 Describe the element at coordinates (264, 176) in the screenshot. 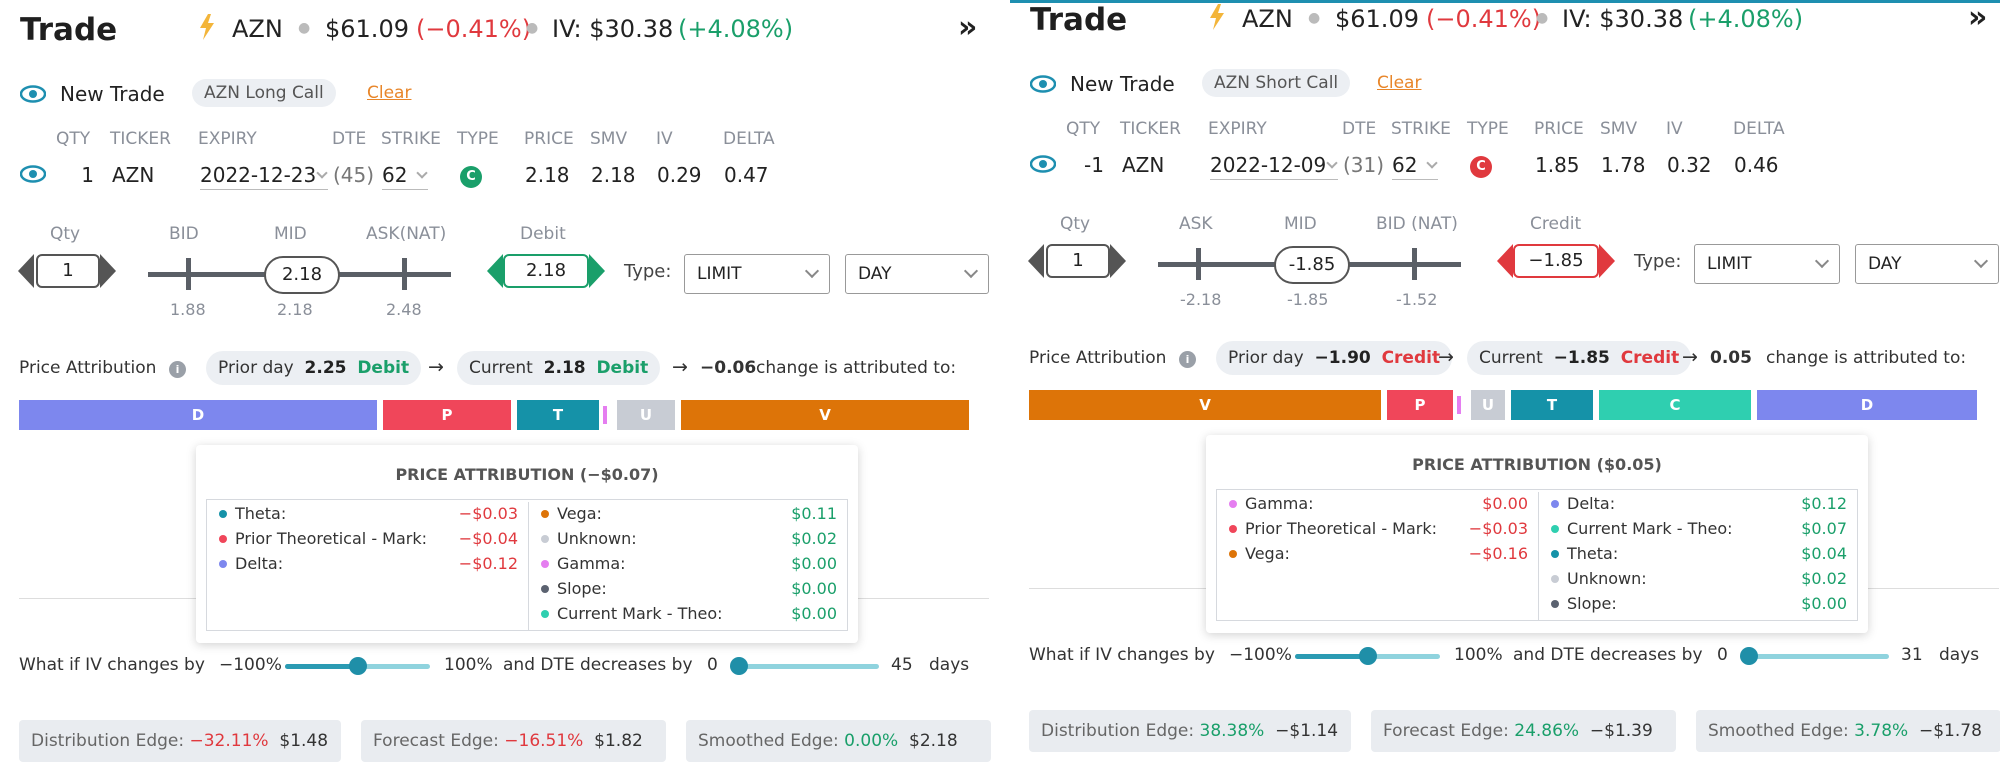

I see `expiry-select: 2022-12-23` at that location.